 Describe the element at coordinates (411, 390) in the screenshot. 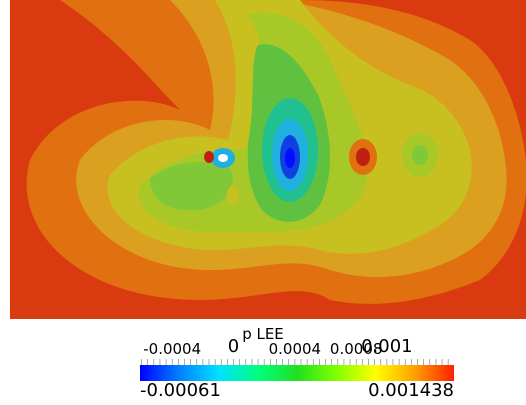

I see `colorbar-range-max: 0.001438` at that location.